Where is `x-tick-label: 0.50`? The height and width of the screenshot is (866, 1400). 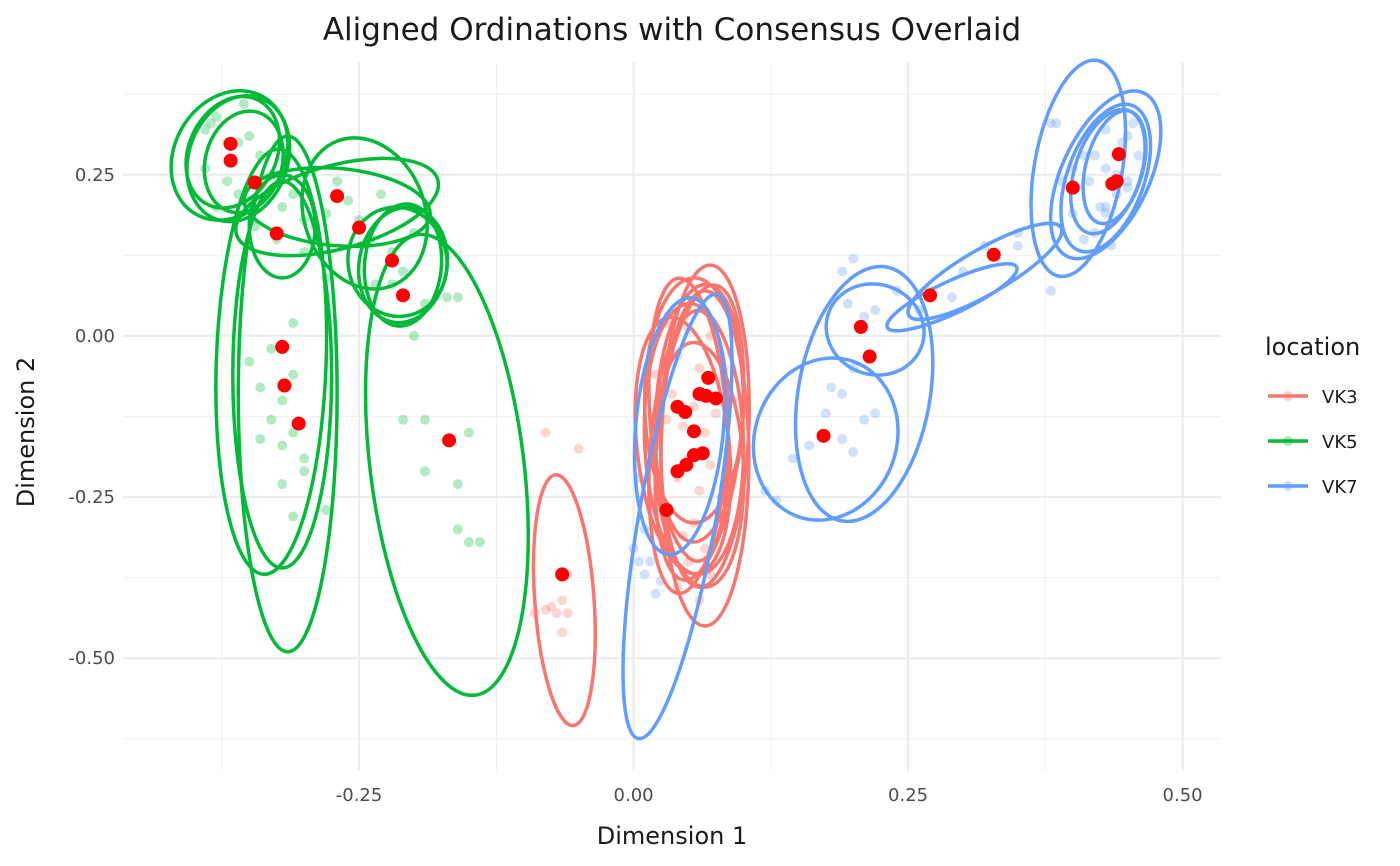
x-tick-label: 0.50 is located at coordinates (1183, 795).